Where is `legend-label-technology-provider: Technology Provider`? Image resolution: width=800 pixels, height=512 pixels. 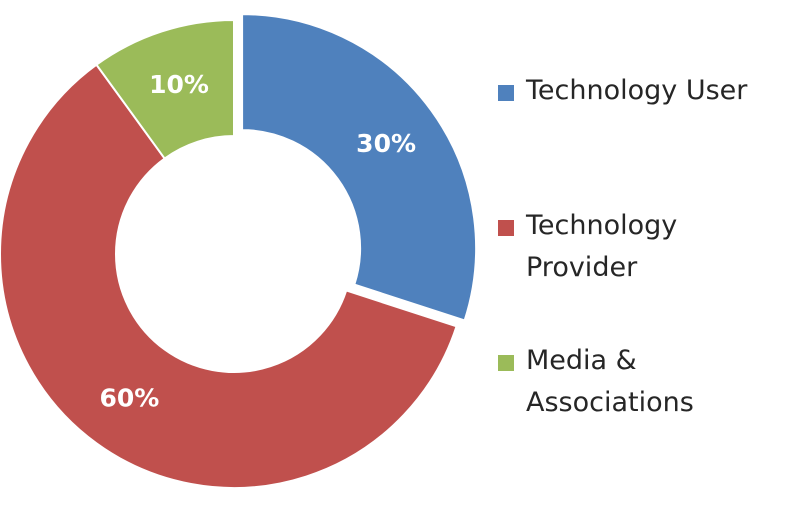
legend-label-technology-provider: Technology Provider is located at coordinates (602, 246).